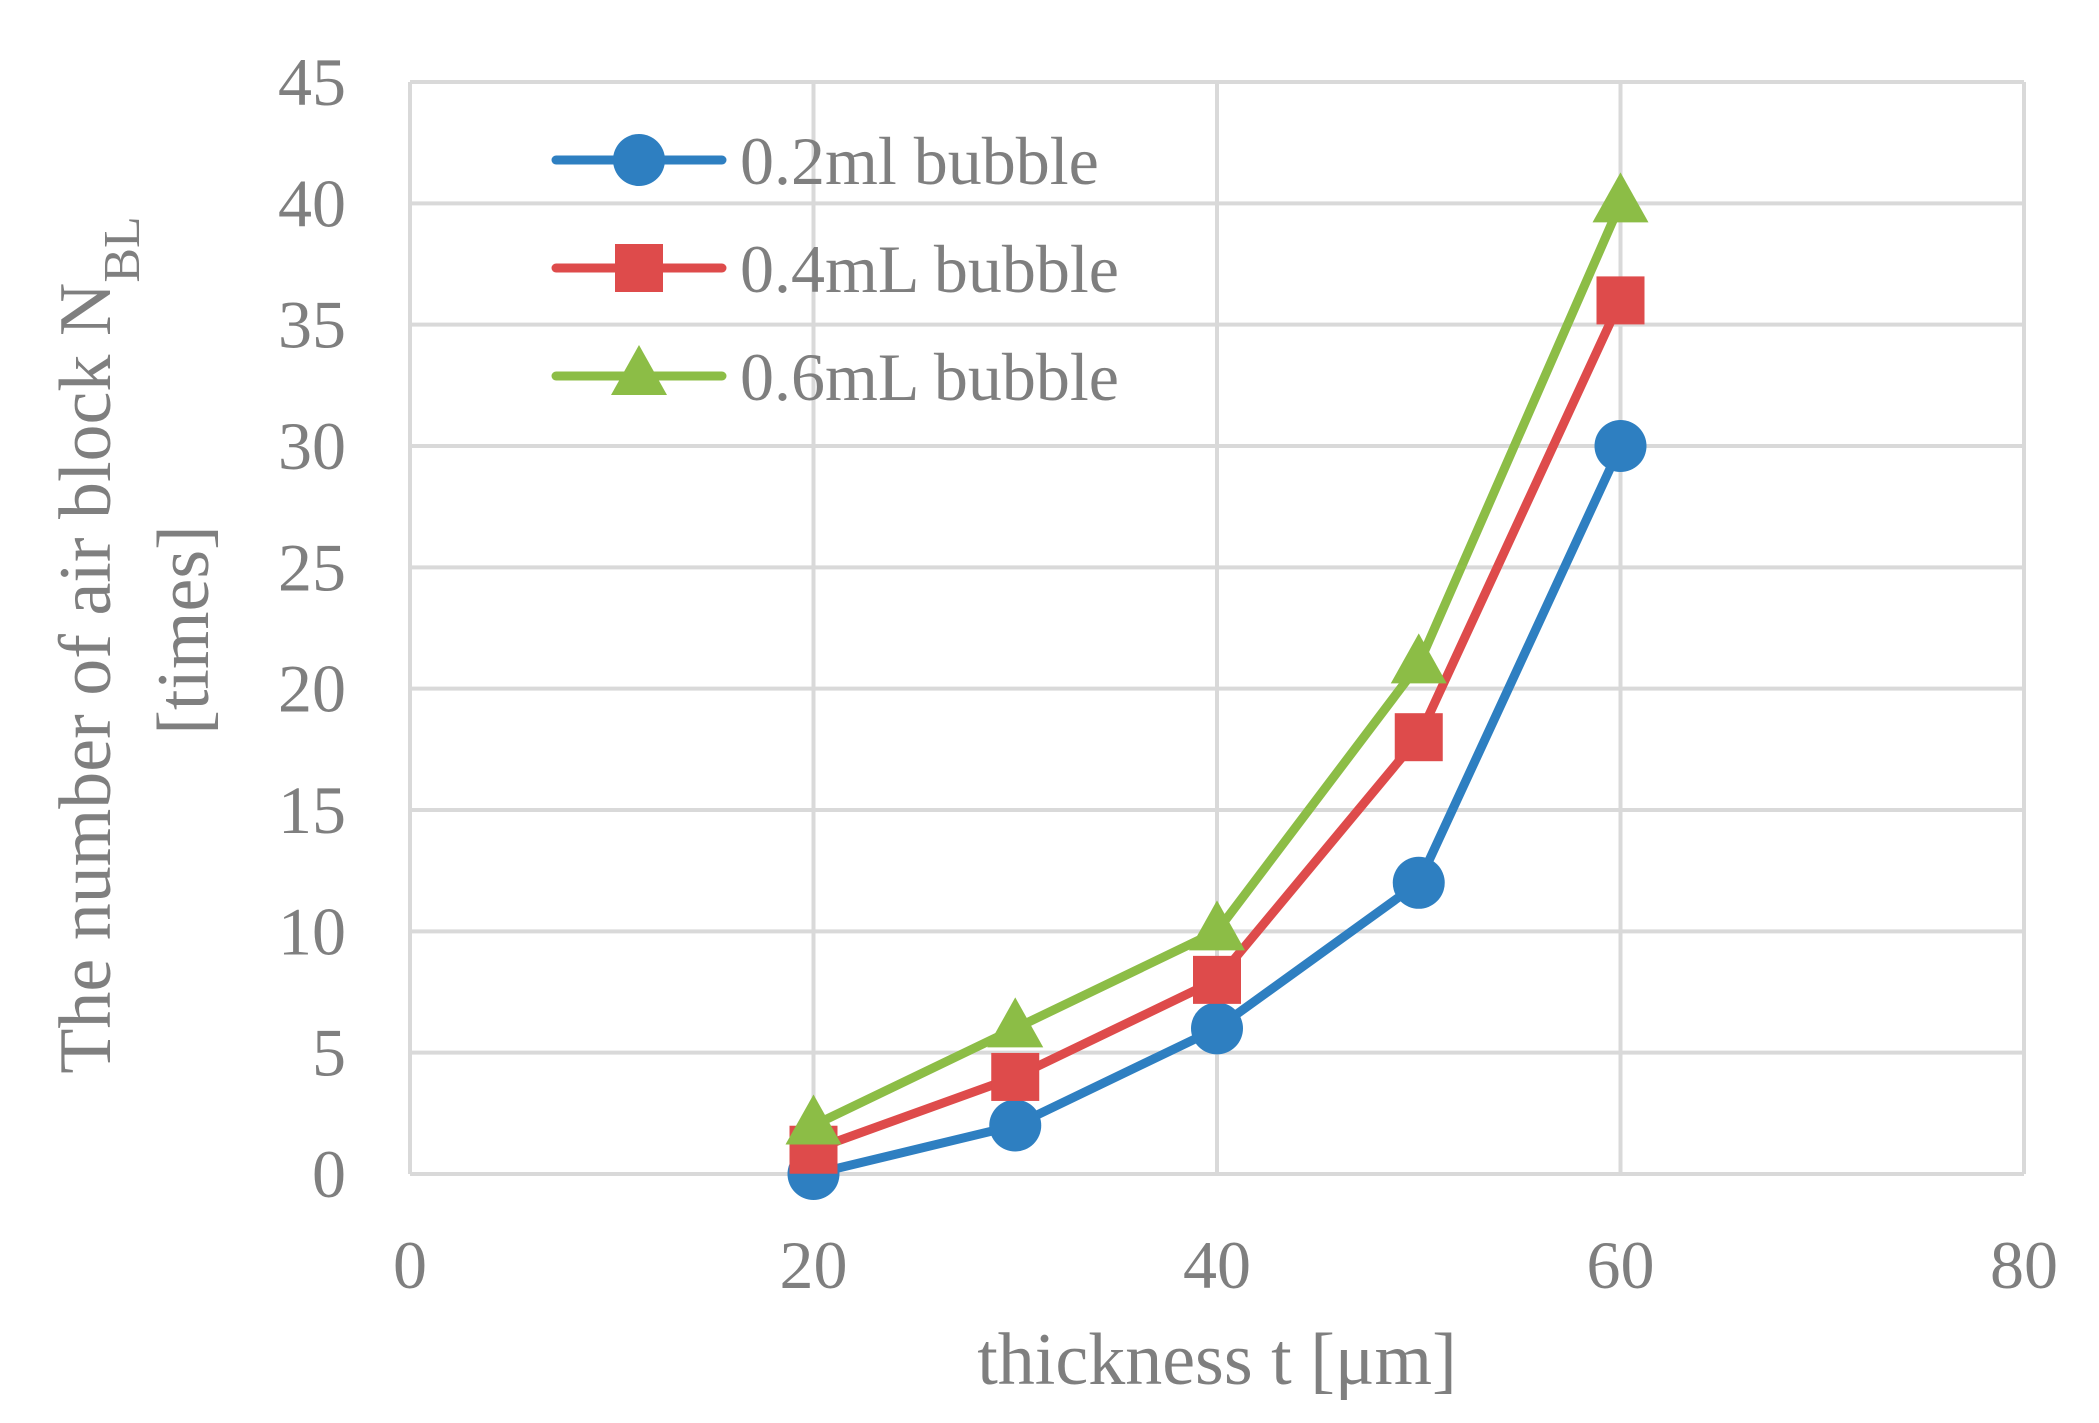  What do you see at coordinates (312, 446) in the screenshot?
I see `y-tick-label-6: 30` at bounding box center [312, 446].